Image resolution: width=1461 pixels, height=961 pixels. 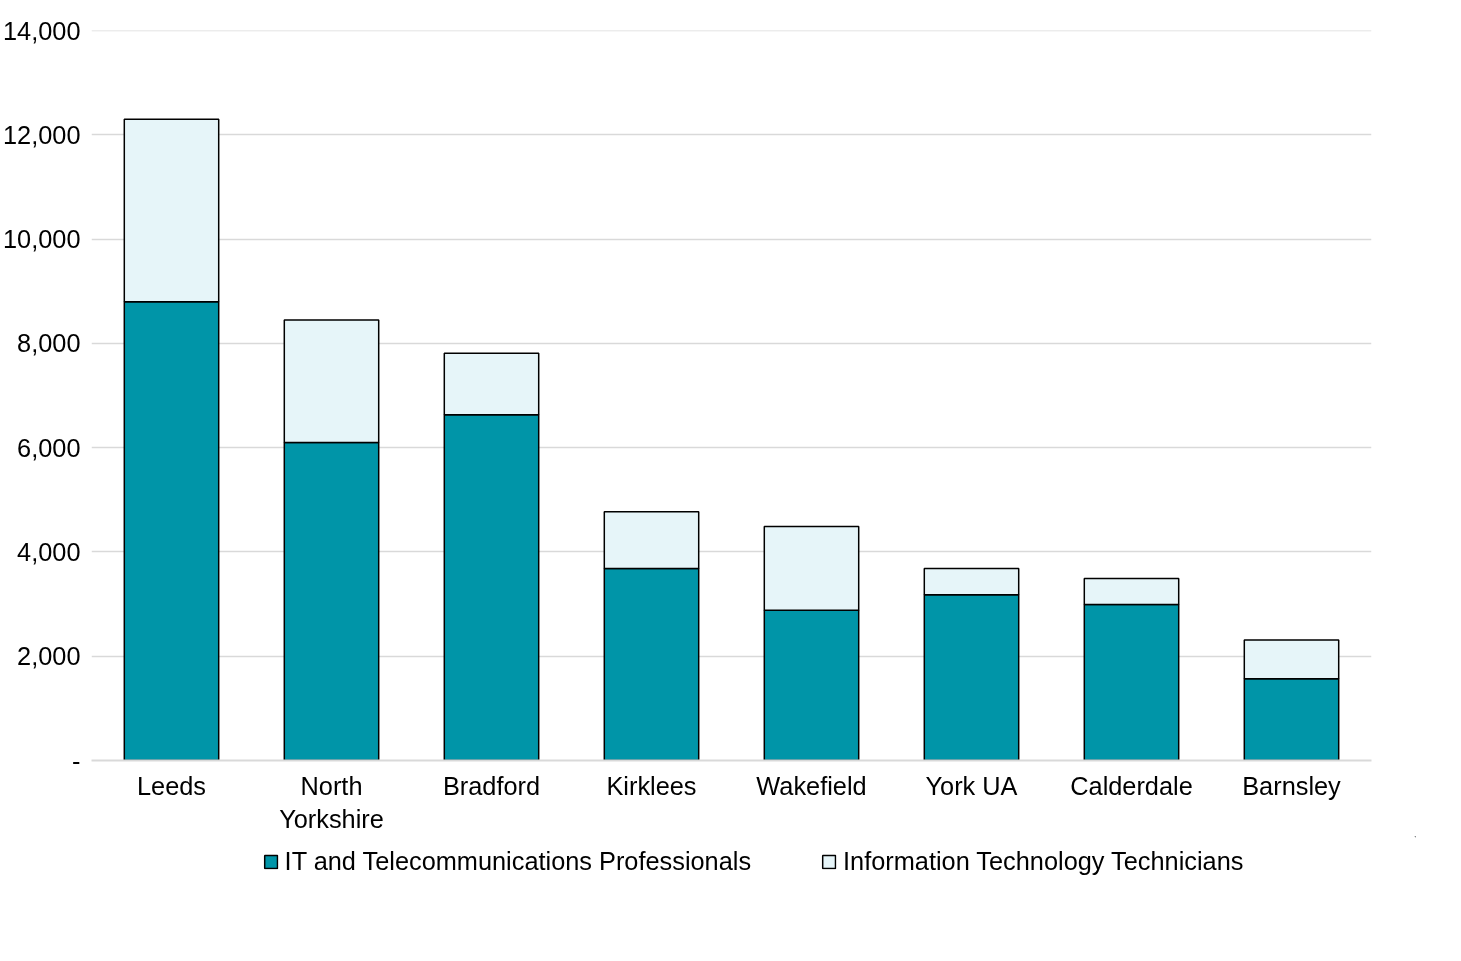 I want to click on x-tick-label: North Yorkshire, so click(x=331, y=802).